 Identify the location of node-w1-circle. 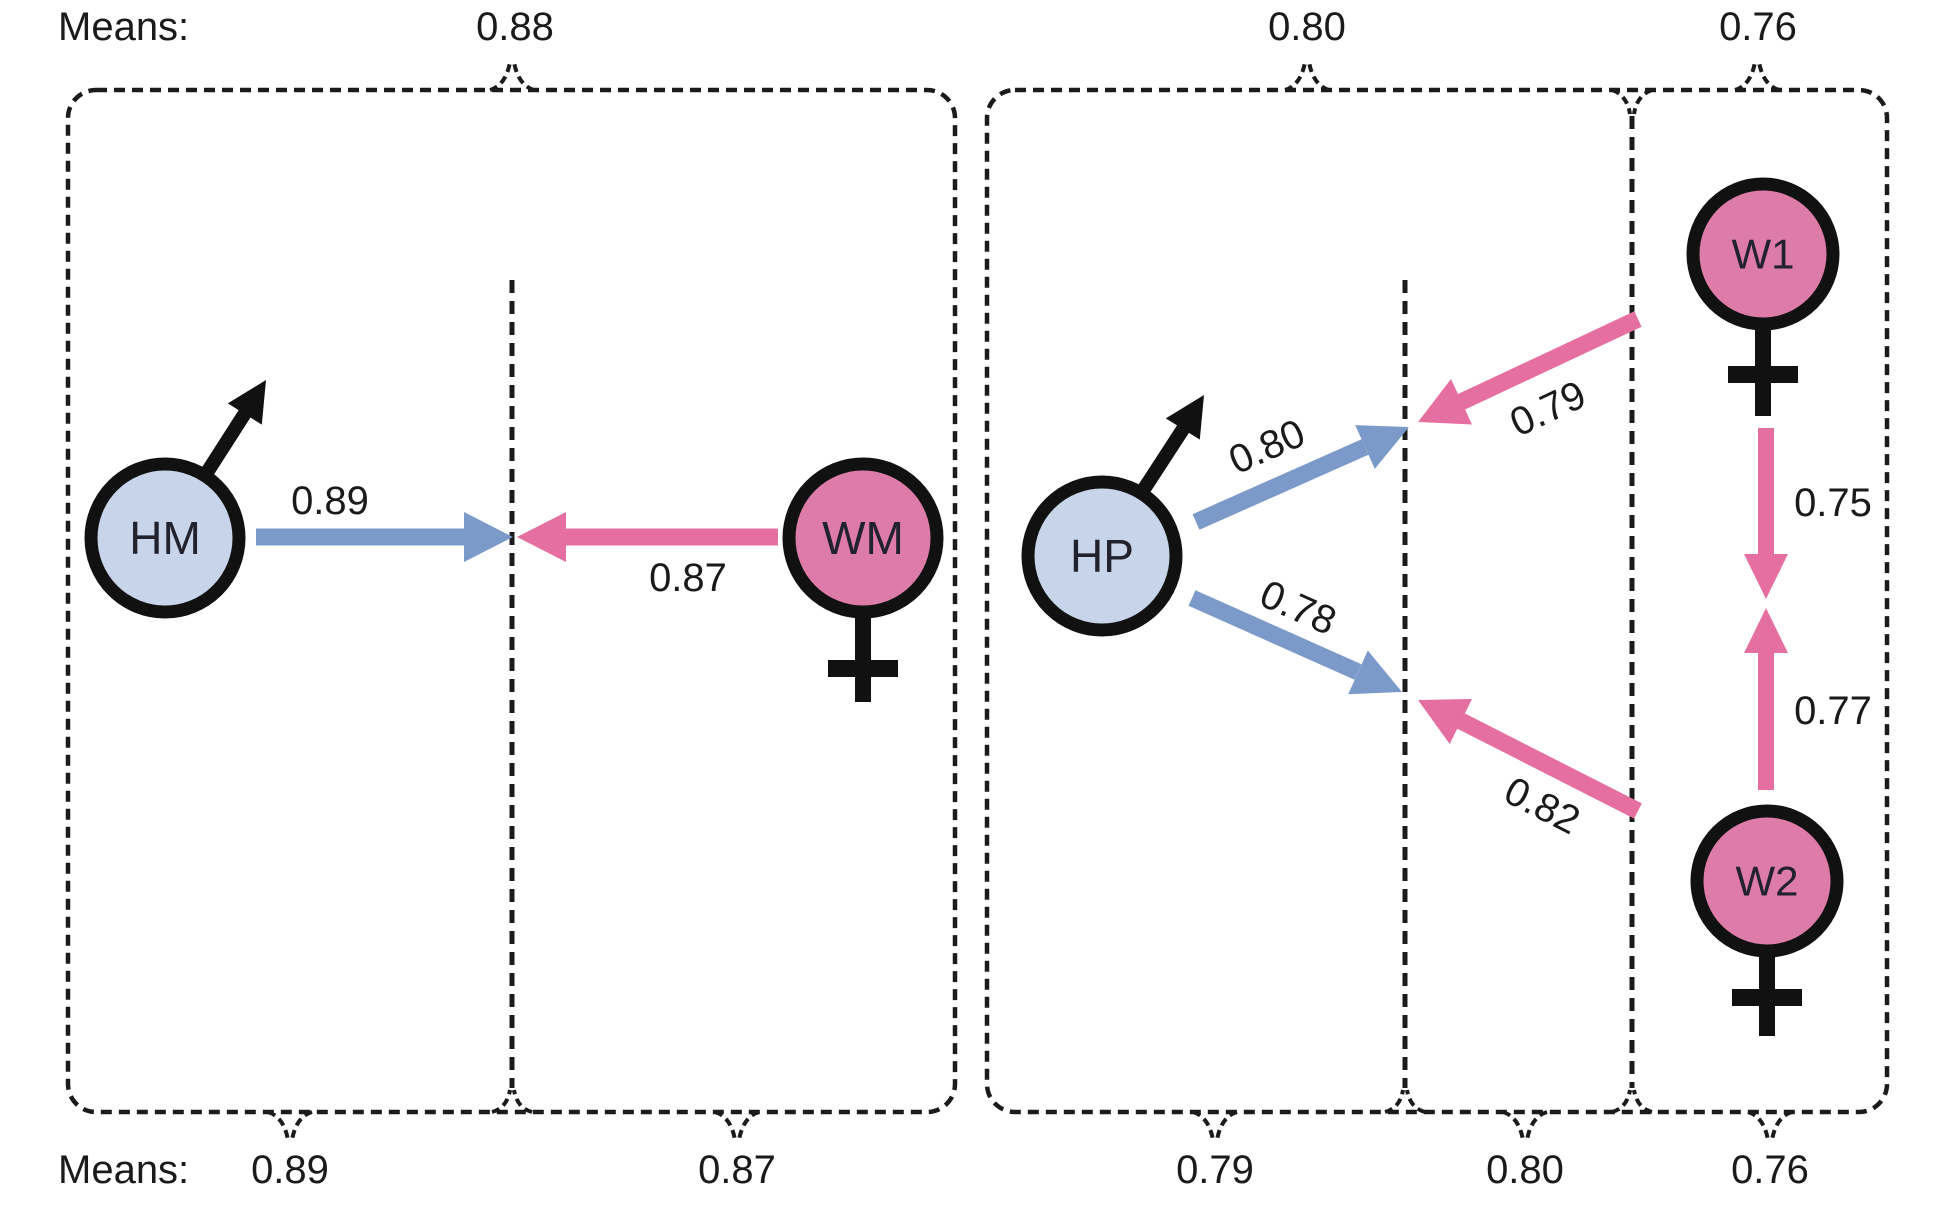
(1763, 254).